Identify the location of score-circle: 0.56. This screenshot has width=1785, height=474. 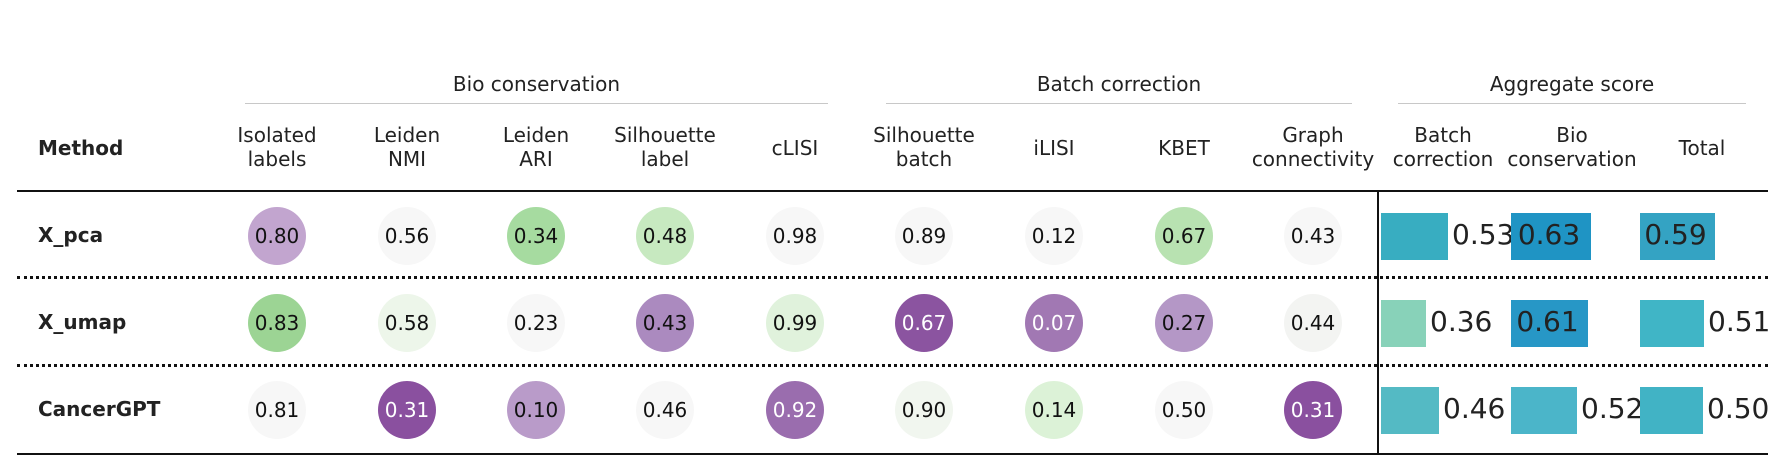
(407, 236).